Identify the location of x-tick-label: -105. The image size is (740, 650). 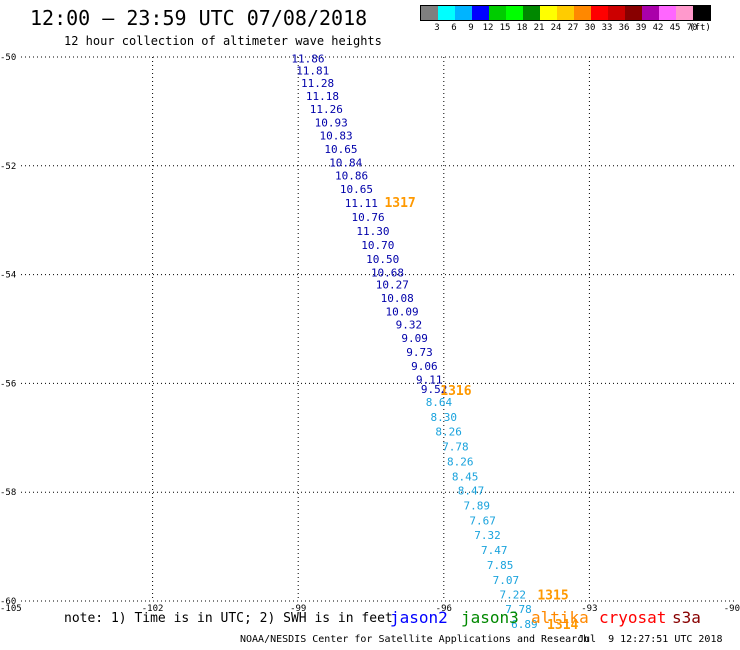
(11, 609).